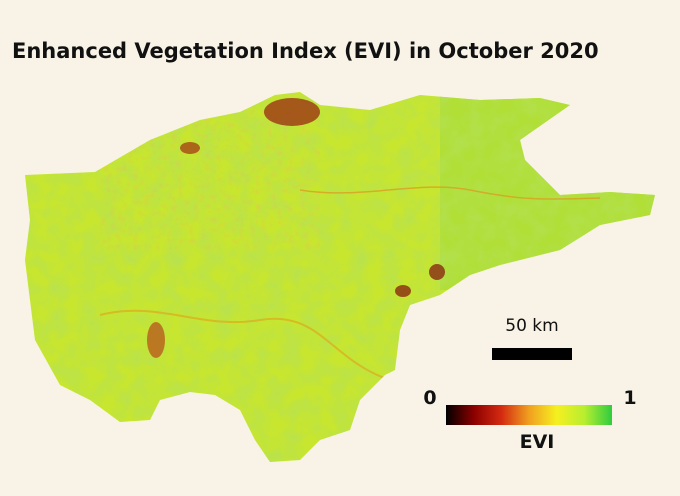 The height and width of the screenshot is (496, 680). Describe the element at coordinates (532, 354) in the screenshot. I see `scale-bar` at that location.